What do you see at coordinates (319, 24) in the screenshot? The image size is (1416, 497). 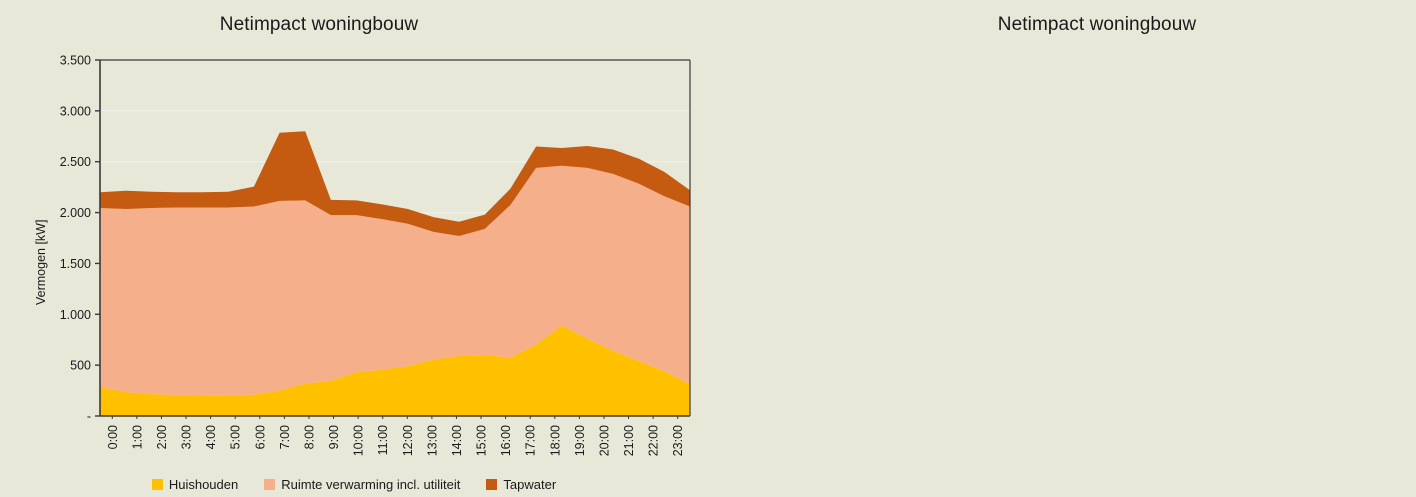 I see `left-chart-title: Netimpact woningbouw` at bounding box center [319, 24].